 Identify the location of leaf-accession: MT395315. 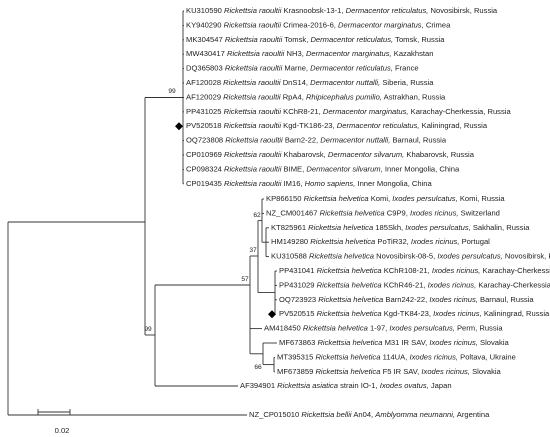
(295, 356).